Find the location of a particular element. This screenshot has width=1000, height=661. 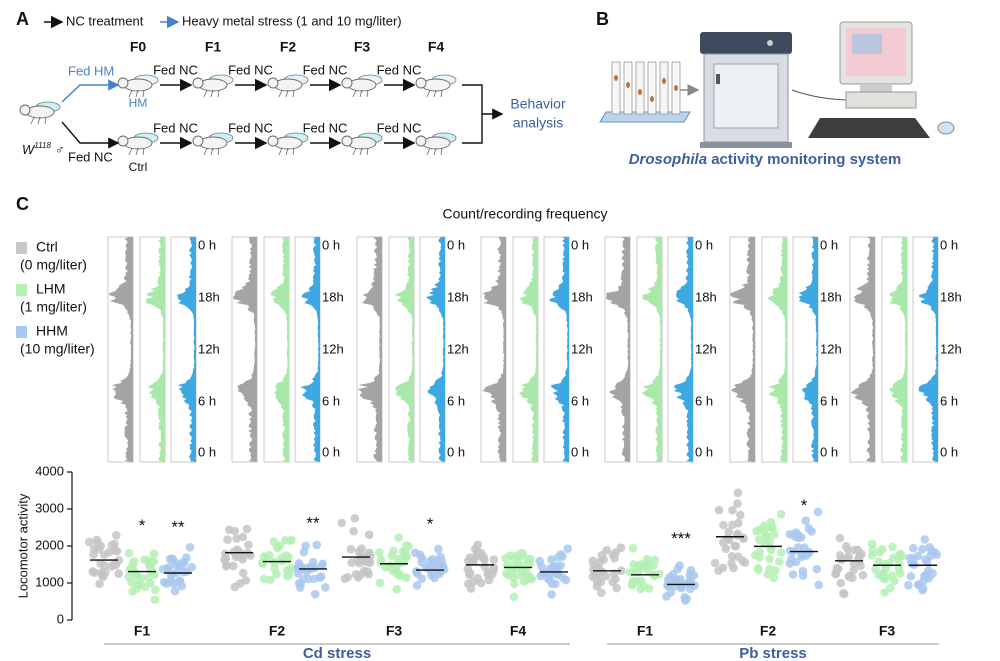

cable is located at coordinates (822, 95).